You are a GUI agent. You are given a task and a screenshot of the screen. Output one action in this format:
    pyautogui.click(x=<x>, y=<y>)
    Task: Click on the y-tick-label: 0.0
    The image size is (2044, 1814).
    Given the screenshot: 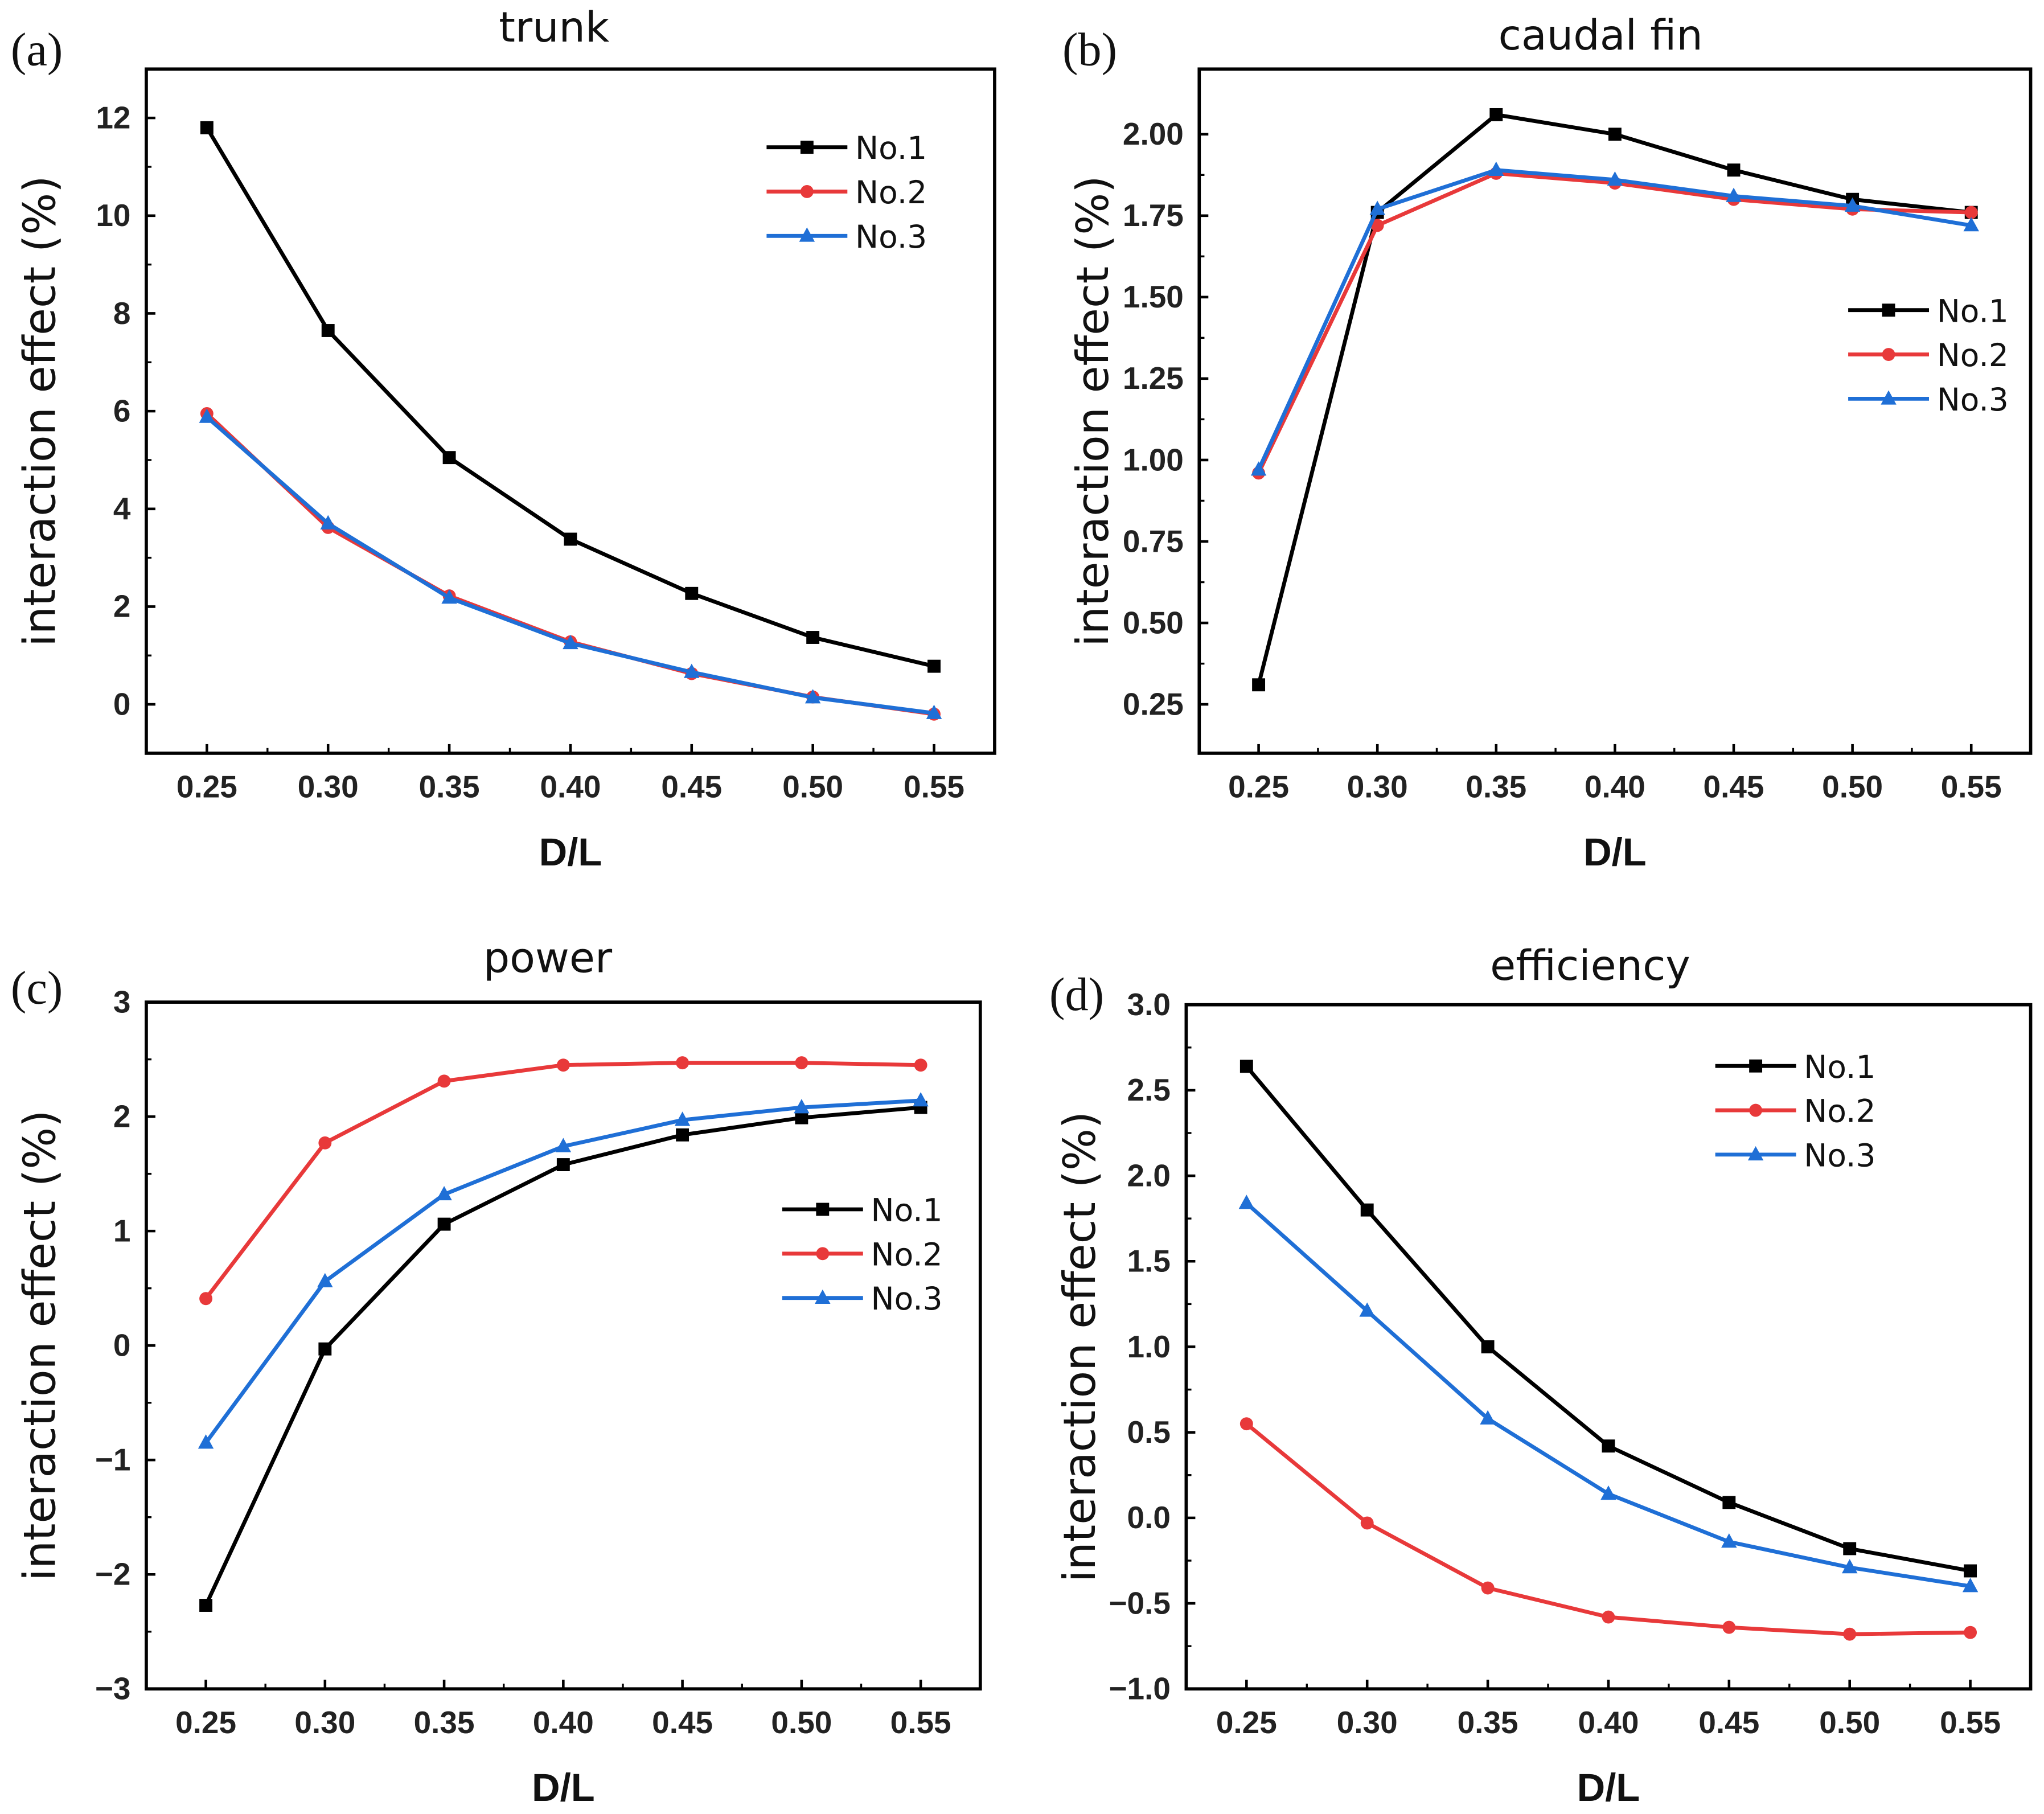 What is the action you would take?
    pyautogui.click(x=1149, y=1517)
    